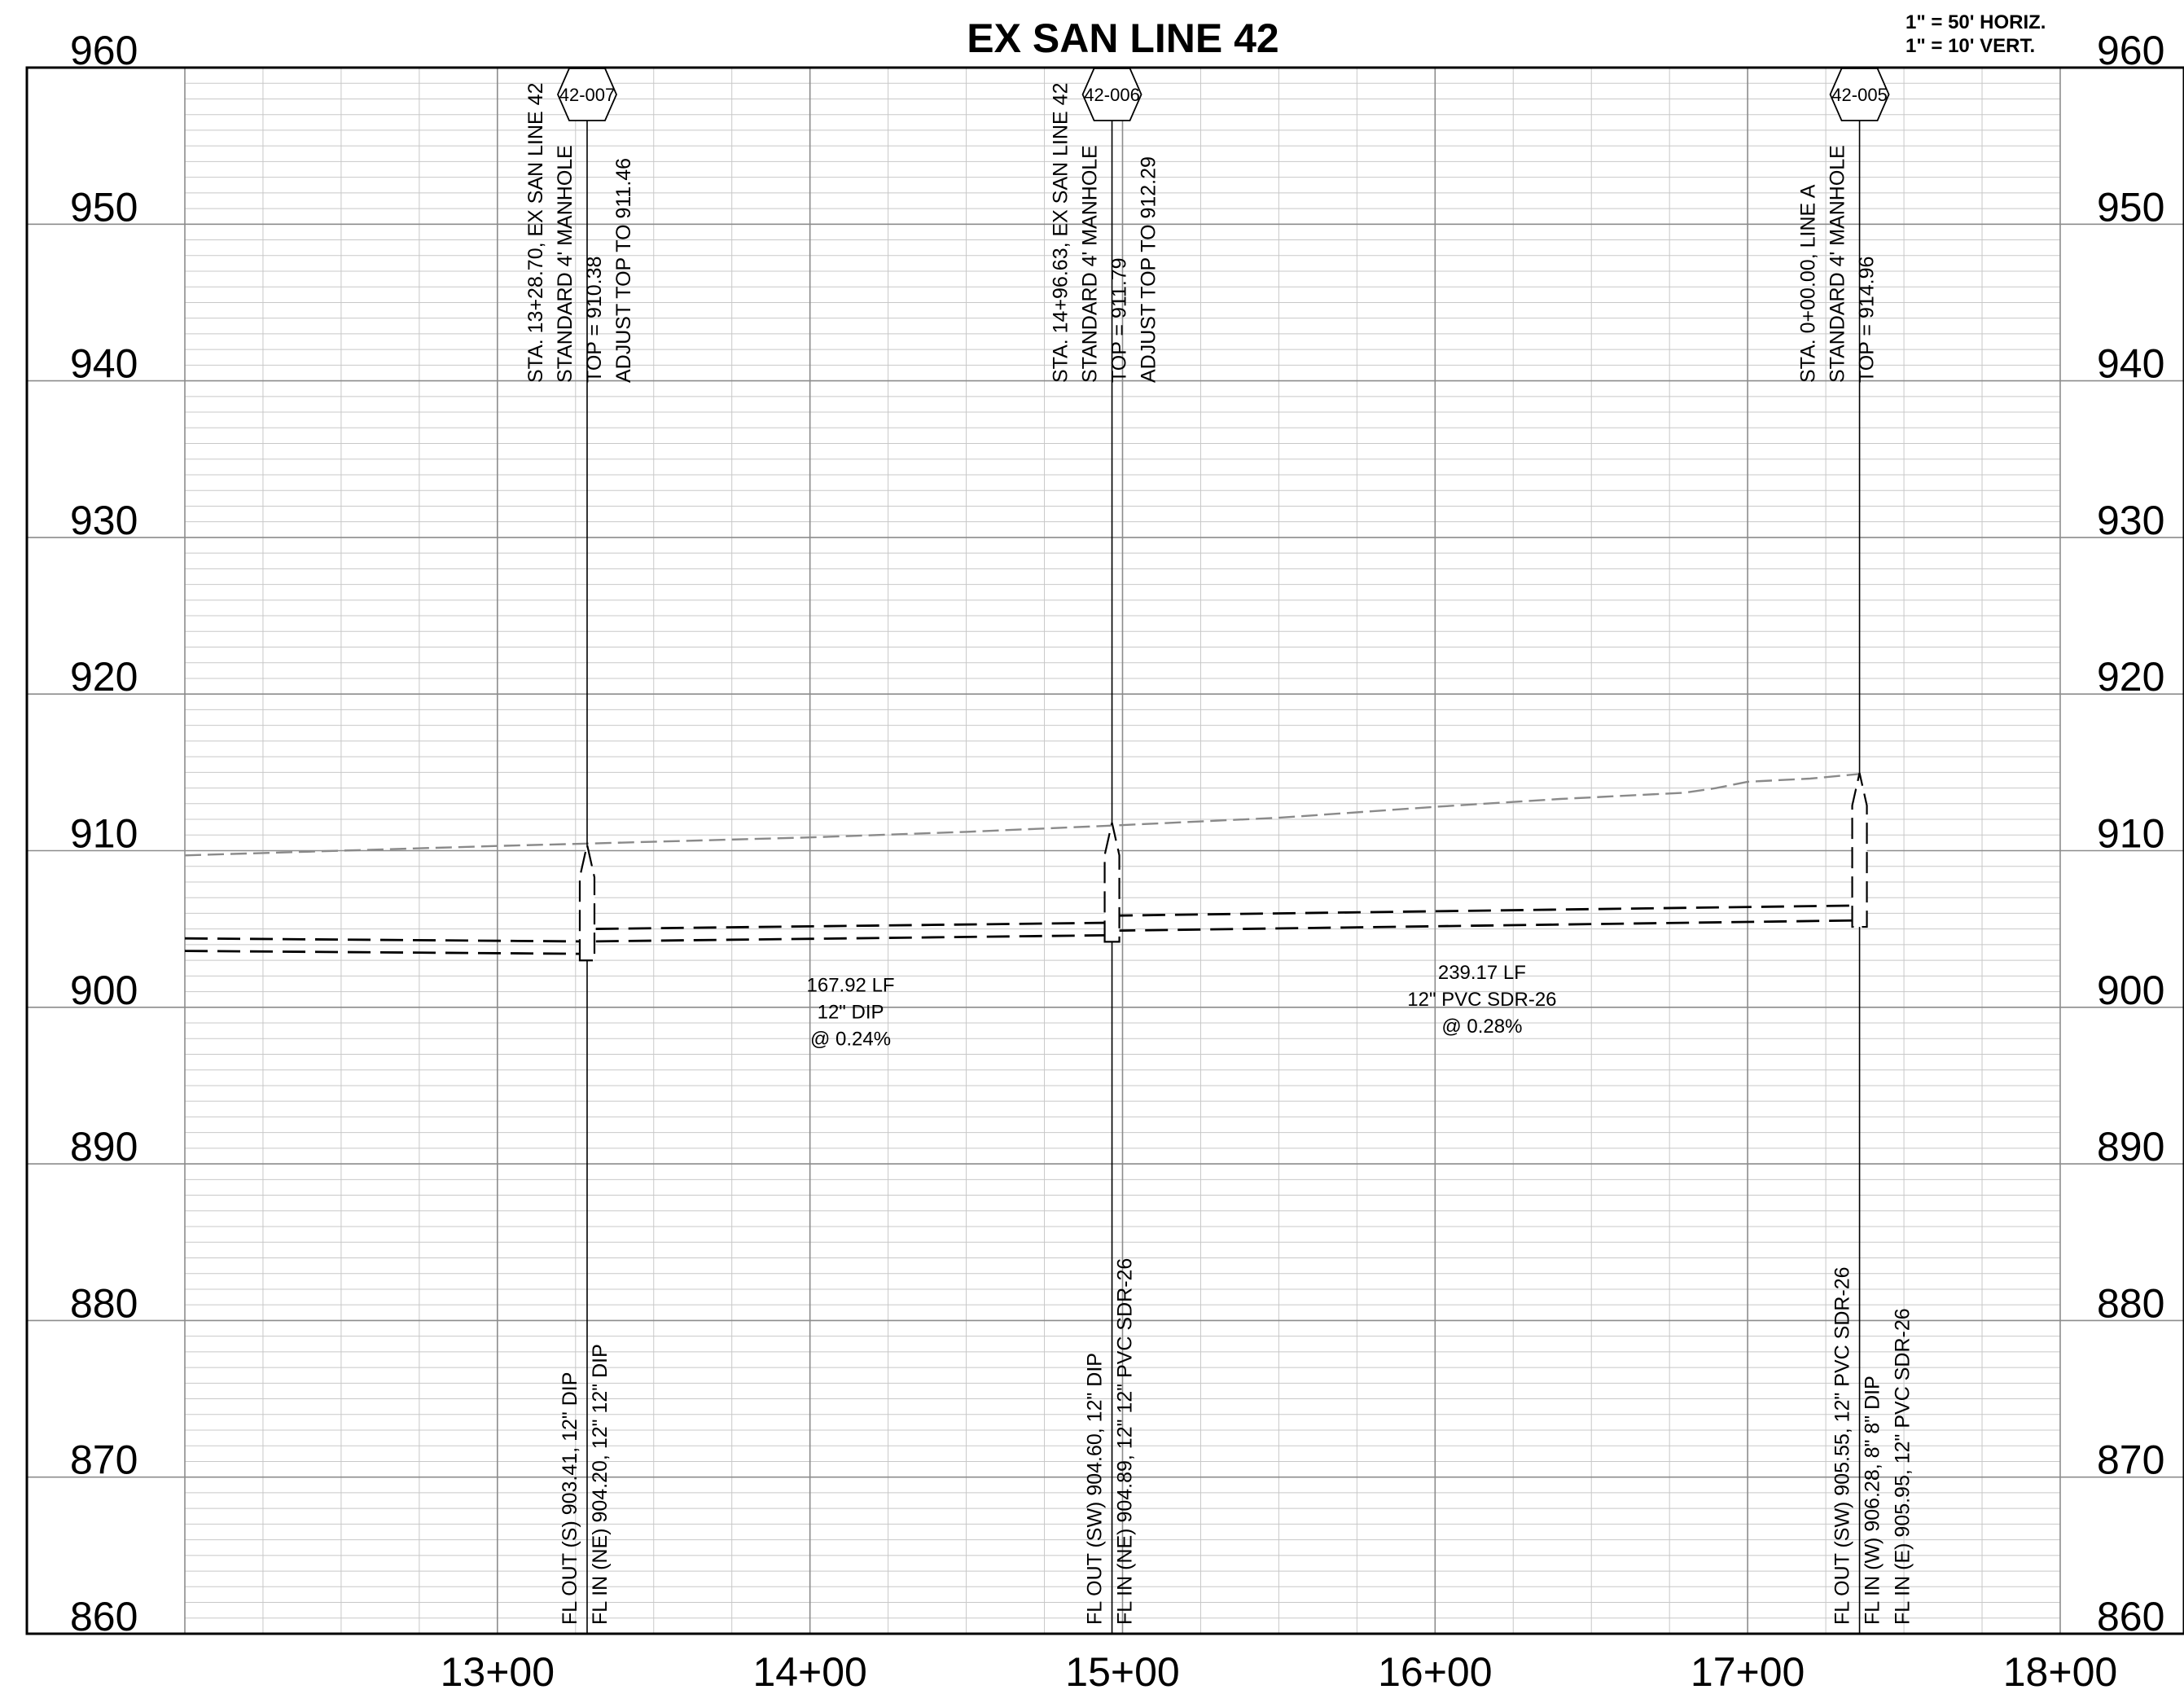  What do you see at coordinates (1279, 1672) in the screenshot?
I see `station-axis-labels: 13+00 14+00 15+00 16+00 17+00 18+00` at bounding box center [1279, 1672].